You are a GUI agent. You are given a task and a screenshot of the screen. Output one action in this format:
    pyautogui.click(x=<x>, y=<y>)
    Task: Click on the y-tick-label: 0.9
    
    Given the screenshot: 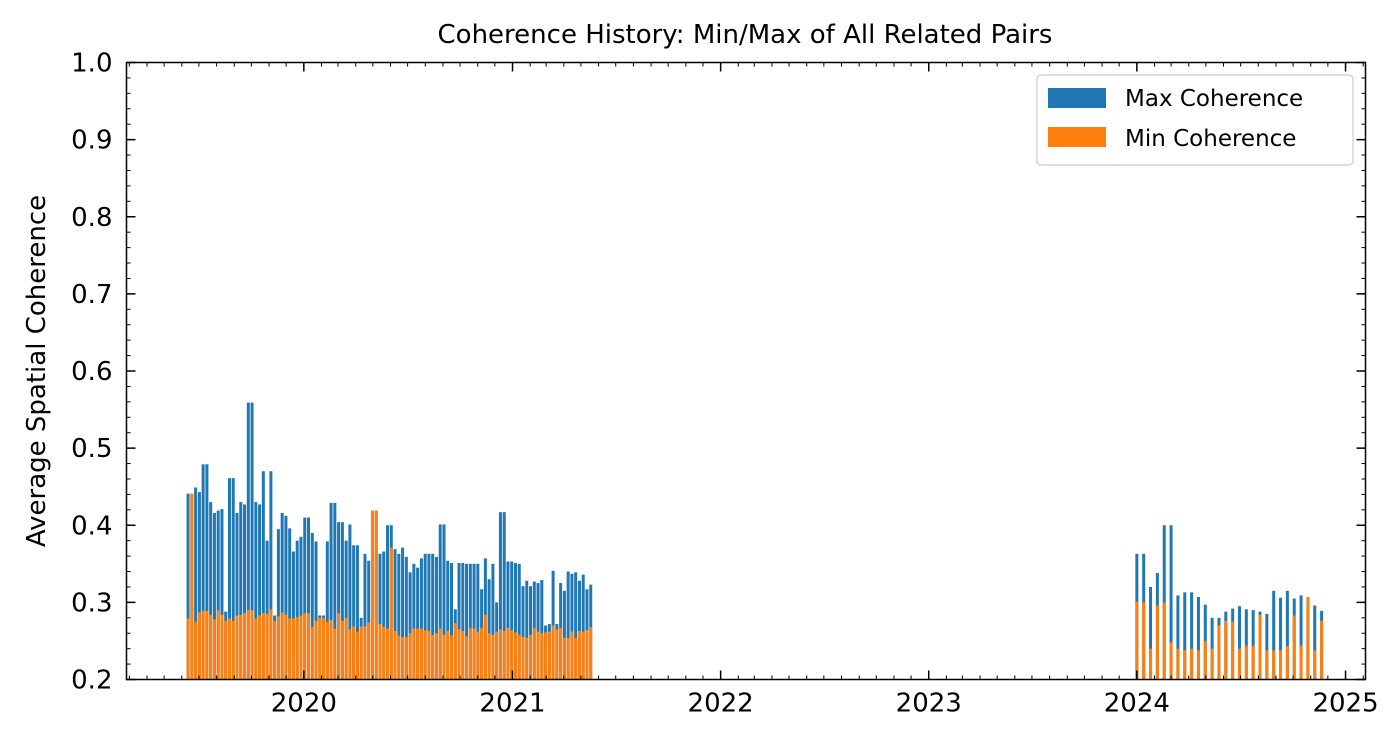 What is the action you would take?
    pyautogui.click(x=91, y=141)
    